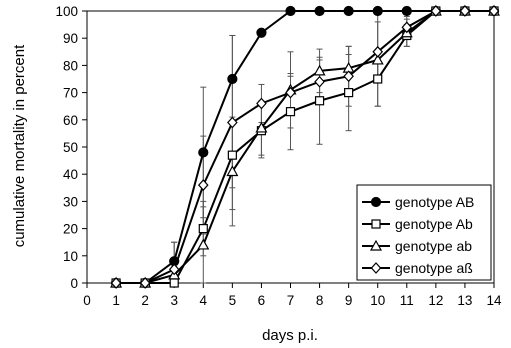 Image resolution: width=511 pixels, height=348 pixels. What do you see at coordinates (262, 300) in the screenshot?
I see `x-tick-label-6: 6` at bounding box center [262, 300].